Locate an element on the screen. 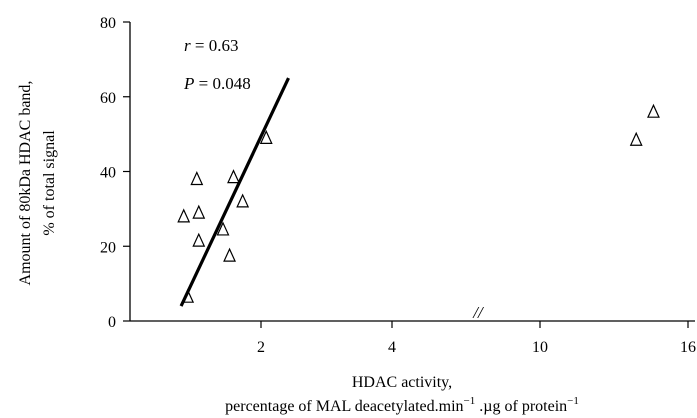 This screenshot has height=418, width=697. x-axis-title-text: percentage of MAL deacetylated.min is located at coordinates (344, 406).